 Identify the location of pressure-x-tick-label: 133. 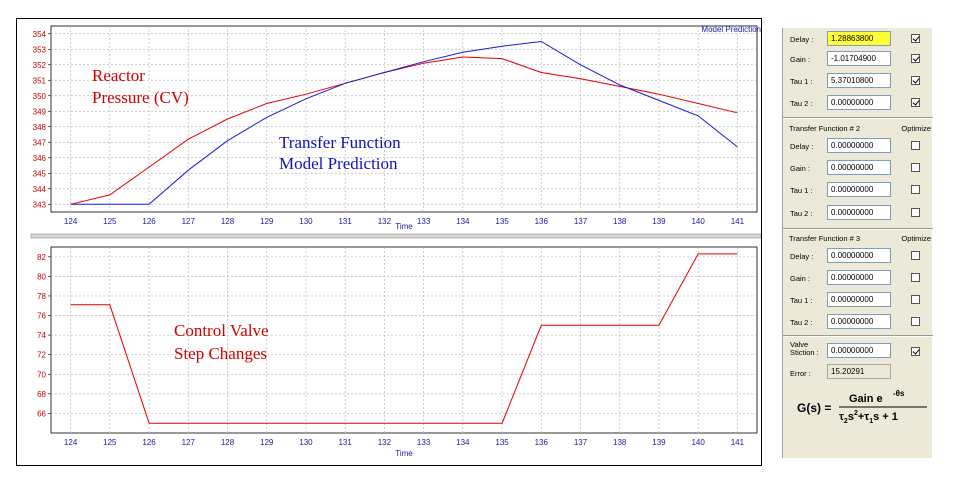
(424, 221).